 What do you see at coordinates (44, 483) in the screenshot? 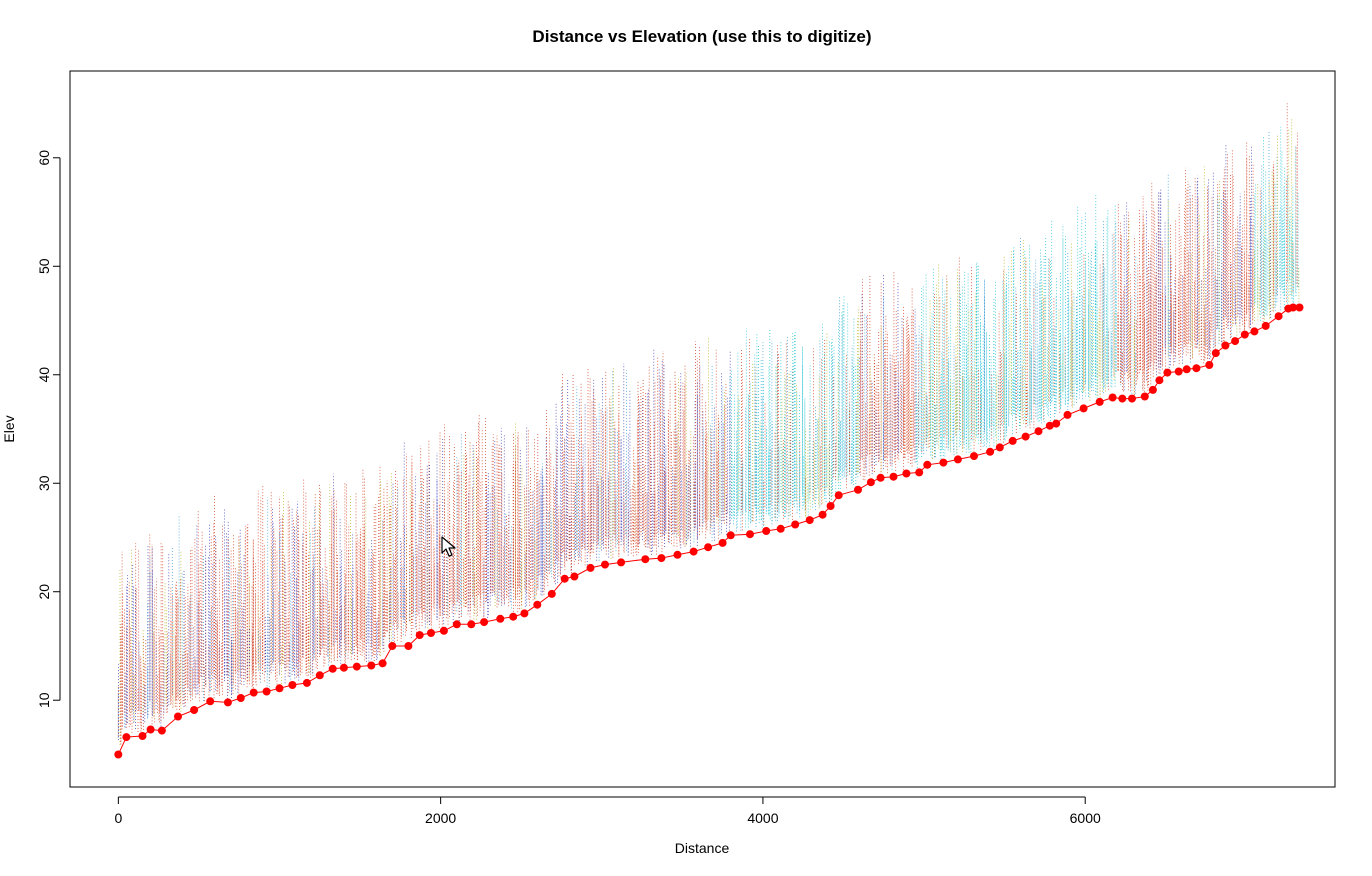
I see `y-tick-label: 30` at bounding box center [44, 483].